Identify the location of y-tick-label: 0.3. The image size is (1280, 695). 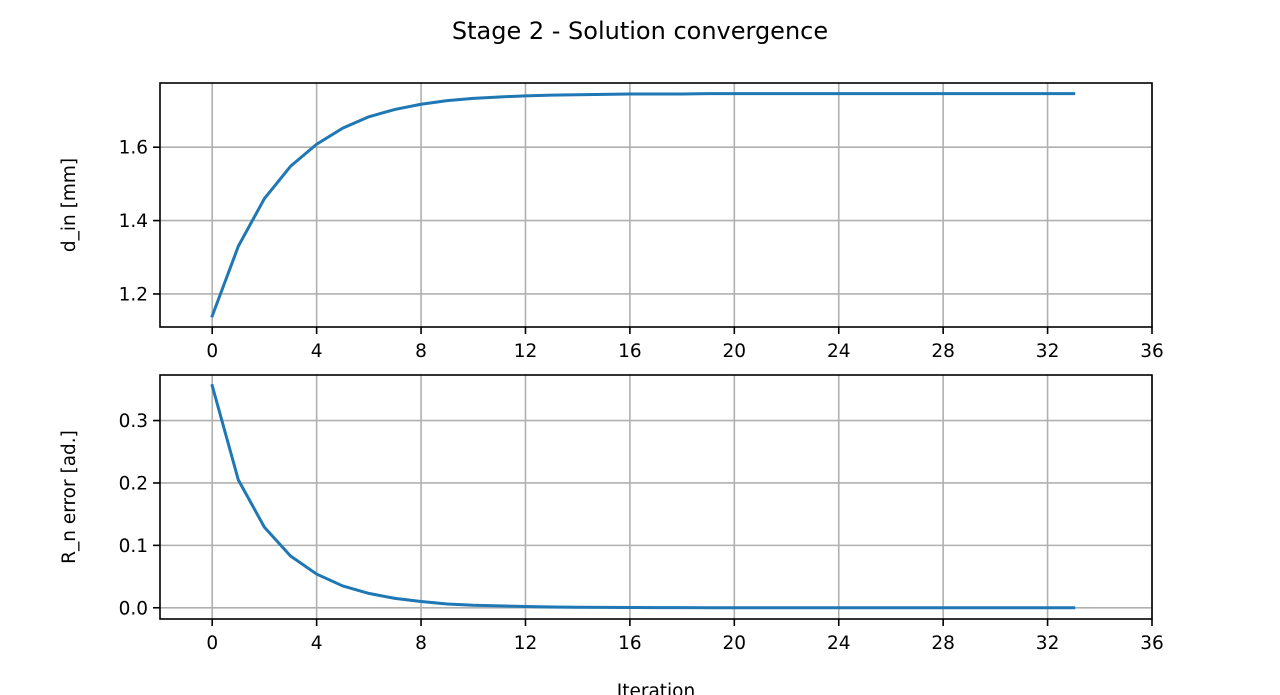
(133, 421).